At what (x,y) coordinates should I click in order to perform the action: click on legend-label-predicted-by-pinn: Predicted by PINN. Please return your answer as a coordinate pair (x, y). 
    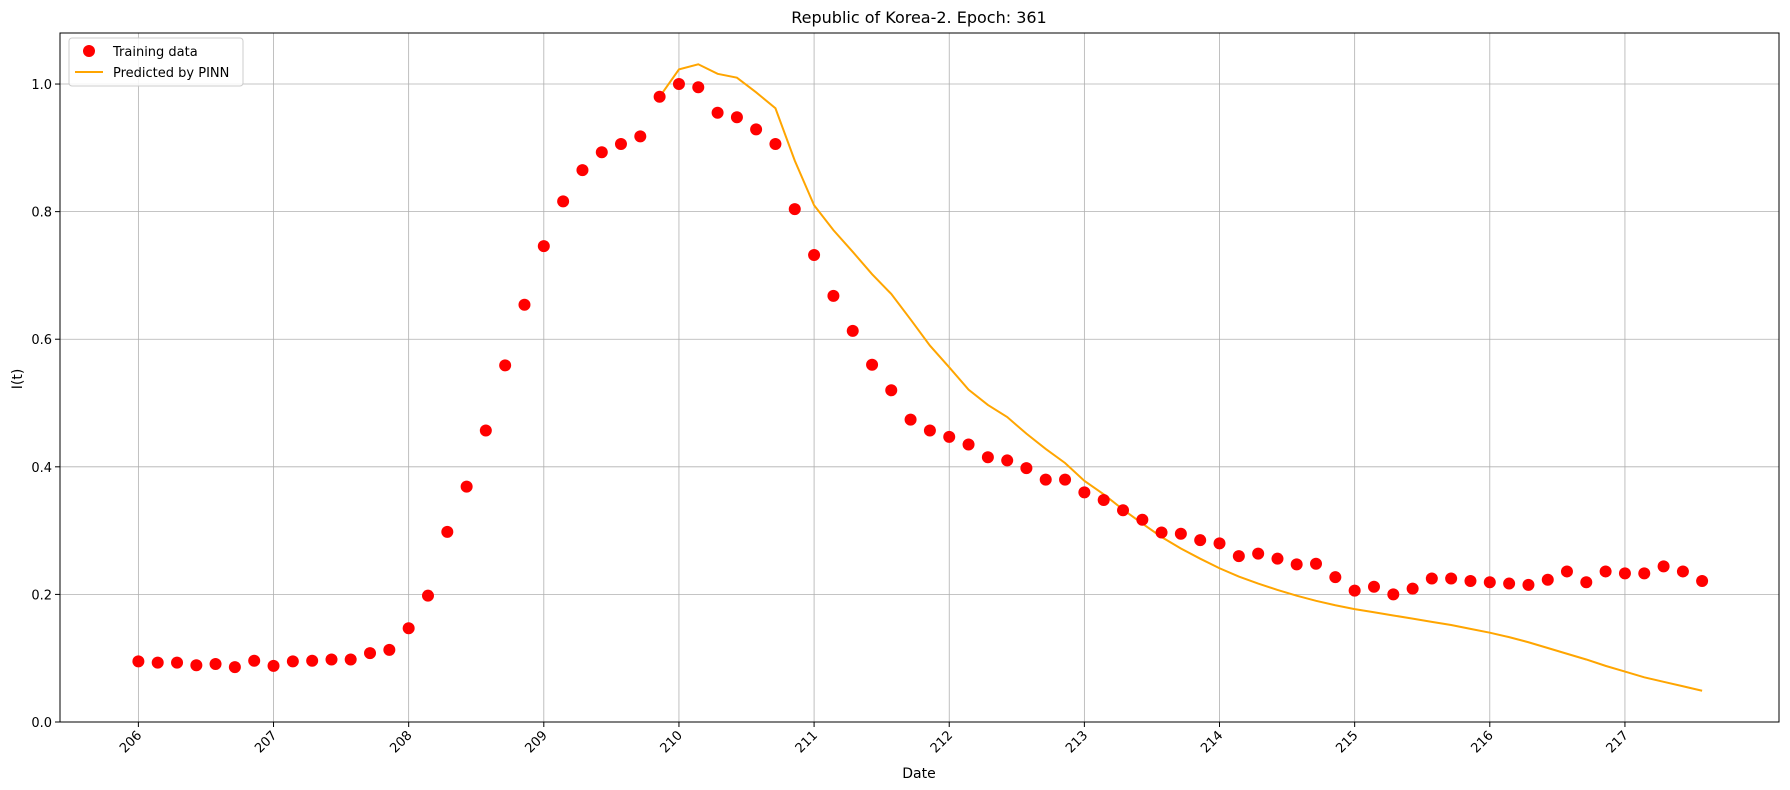
    Looking at the image, I should click on (171, 73).